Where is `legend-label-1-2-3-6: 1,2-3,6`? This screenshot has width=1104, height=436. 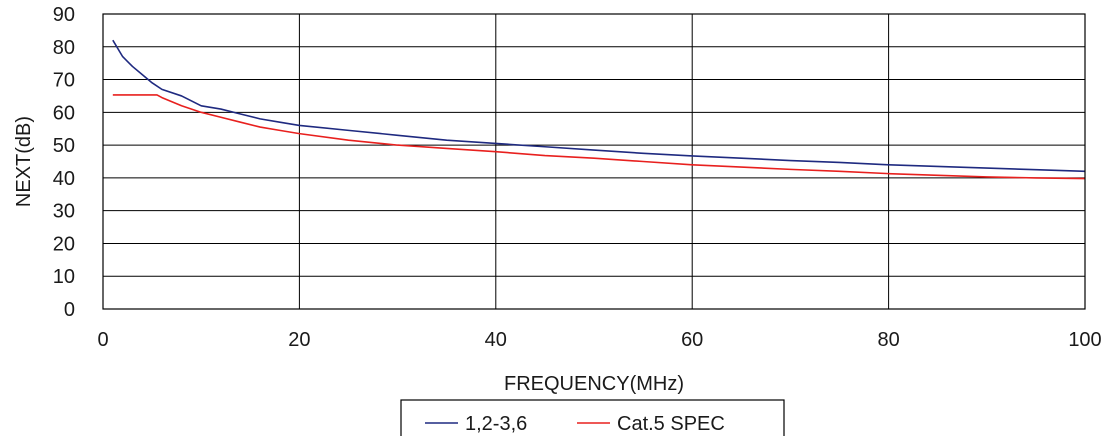
legend-label-1-2-3-6: 1,2-3,6 is located at coordinates (496, 424).